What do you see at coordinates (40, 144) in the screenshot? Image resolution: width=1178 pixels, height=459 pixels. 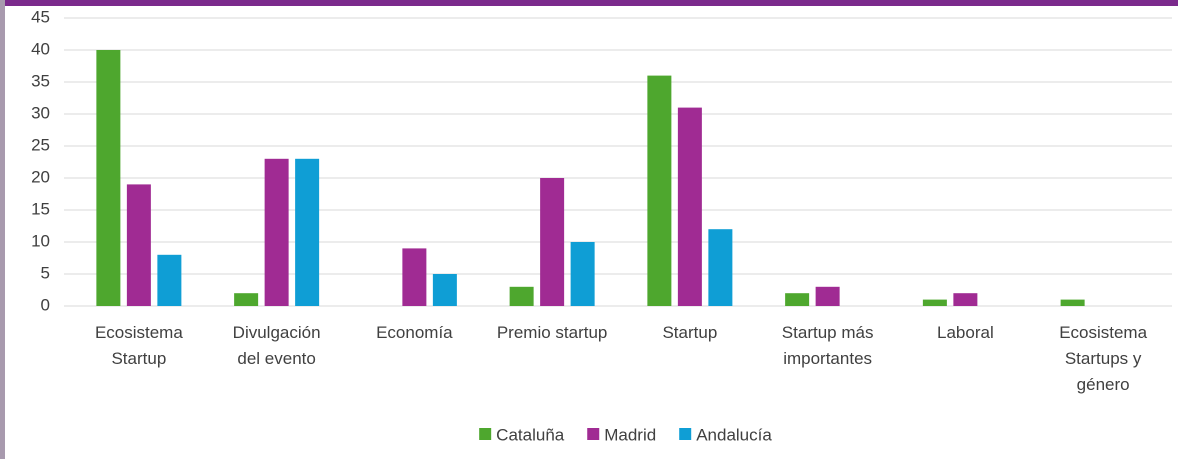 I see `y-tick-label: 25` at bounding box center [40, 144].